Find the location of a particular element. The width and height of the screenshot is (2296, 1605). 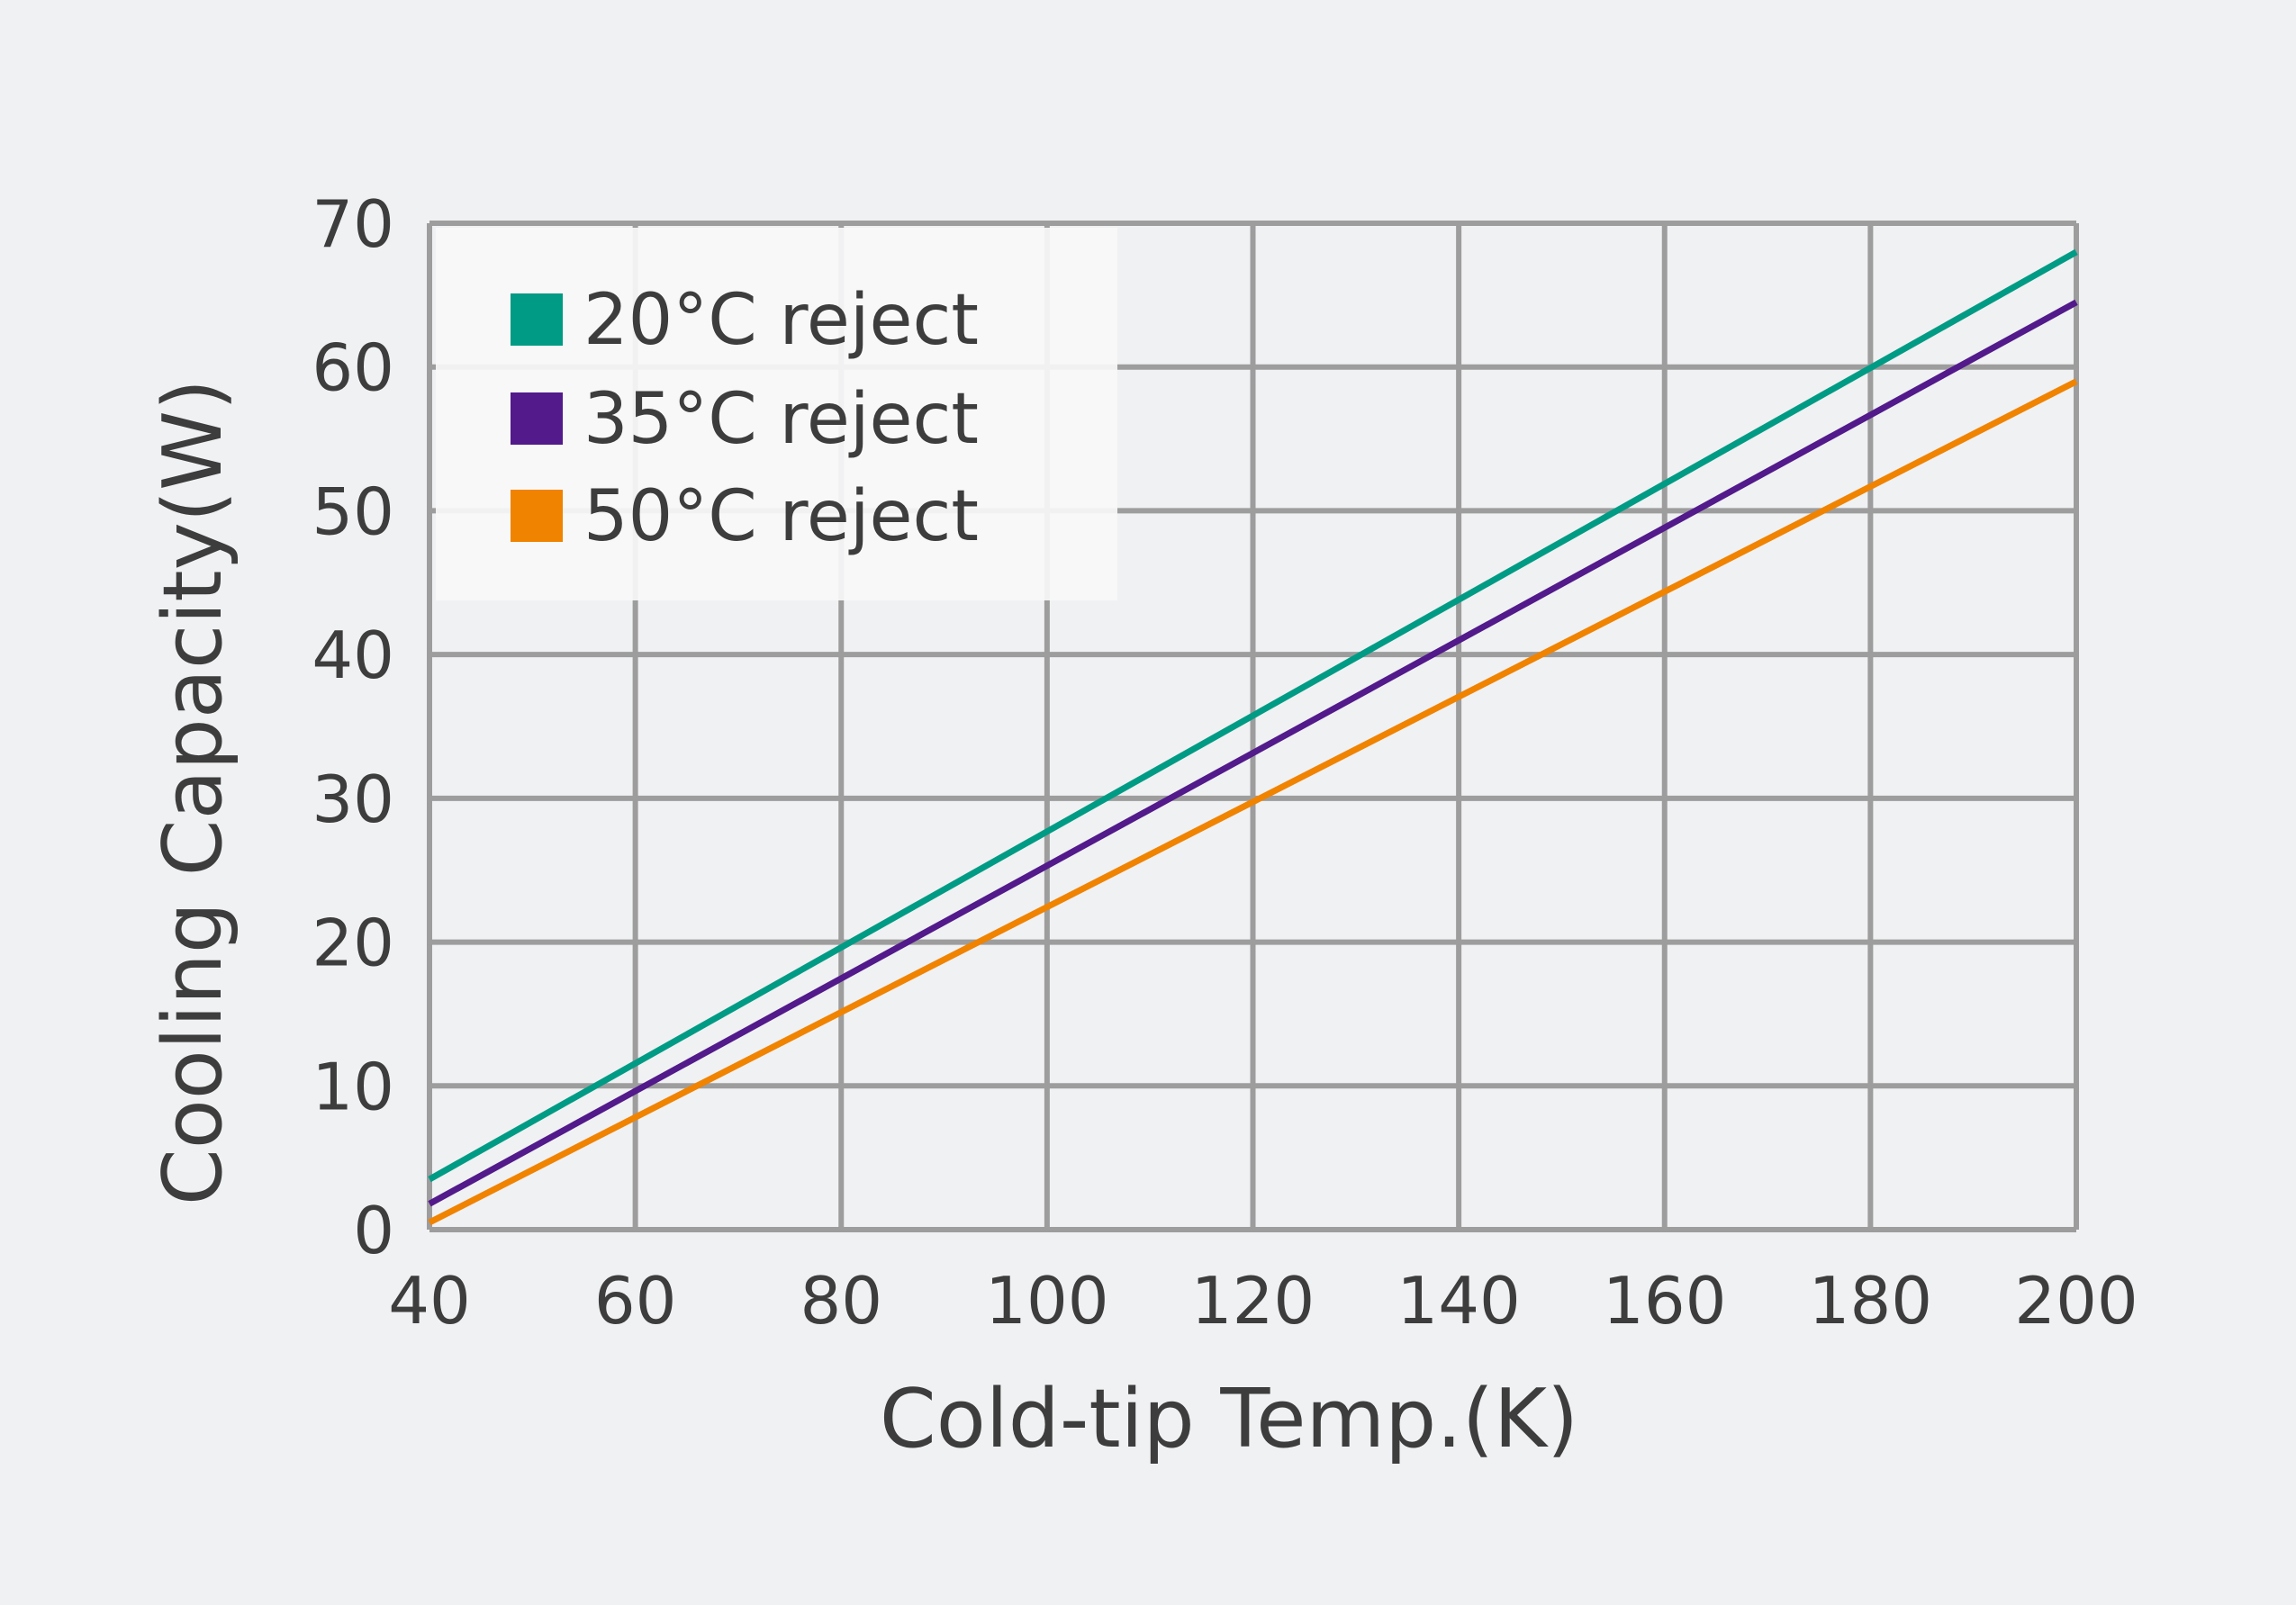

y-tick-label: 20 is located at coordinates (353, 943).